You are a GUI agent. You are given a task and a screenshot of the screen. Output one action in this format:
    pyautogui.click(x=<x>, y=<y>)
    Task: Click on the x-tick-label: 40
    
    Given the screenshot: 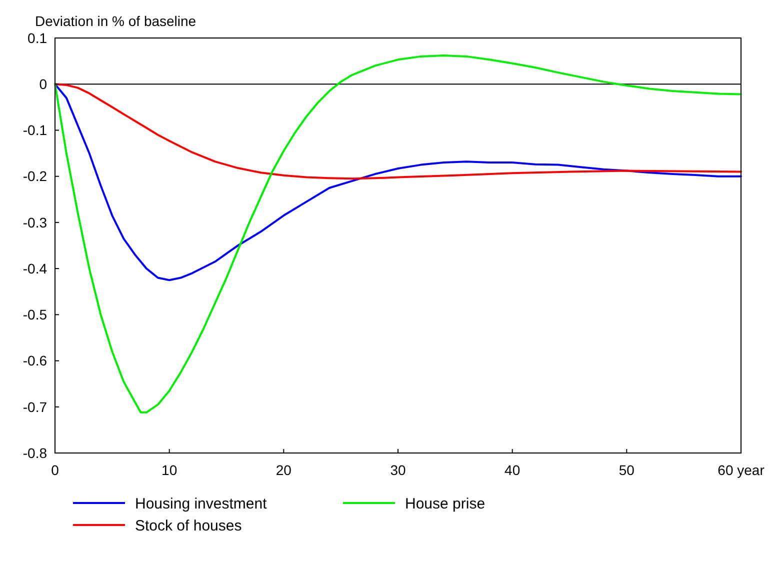 What is the action you would take?
    pyautogui.click(x=512, y=470)
    